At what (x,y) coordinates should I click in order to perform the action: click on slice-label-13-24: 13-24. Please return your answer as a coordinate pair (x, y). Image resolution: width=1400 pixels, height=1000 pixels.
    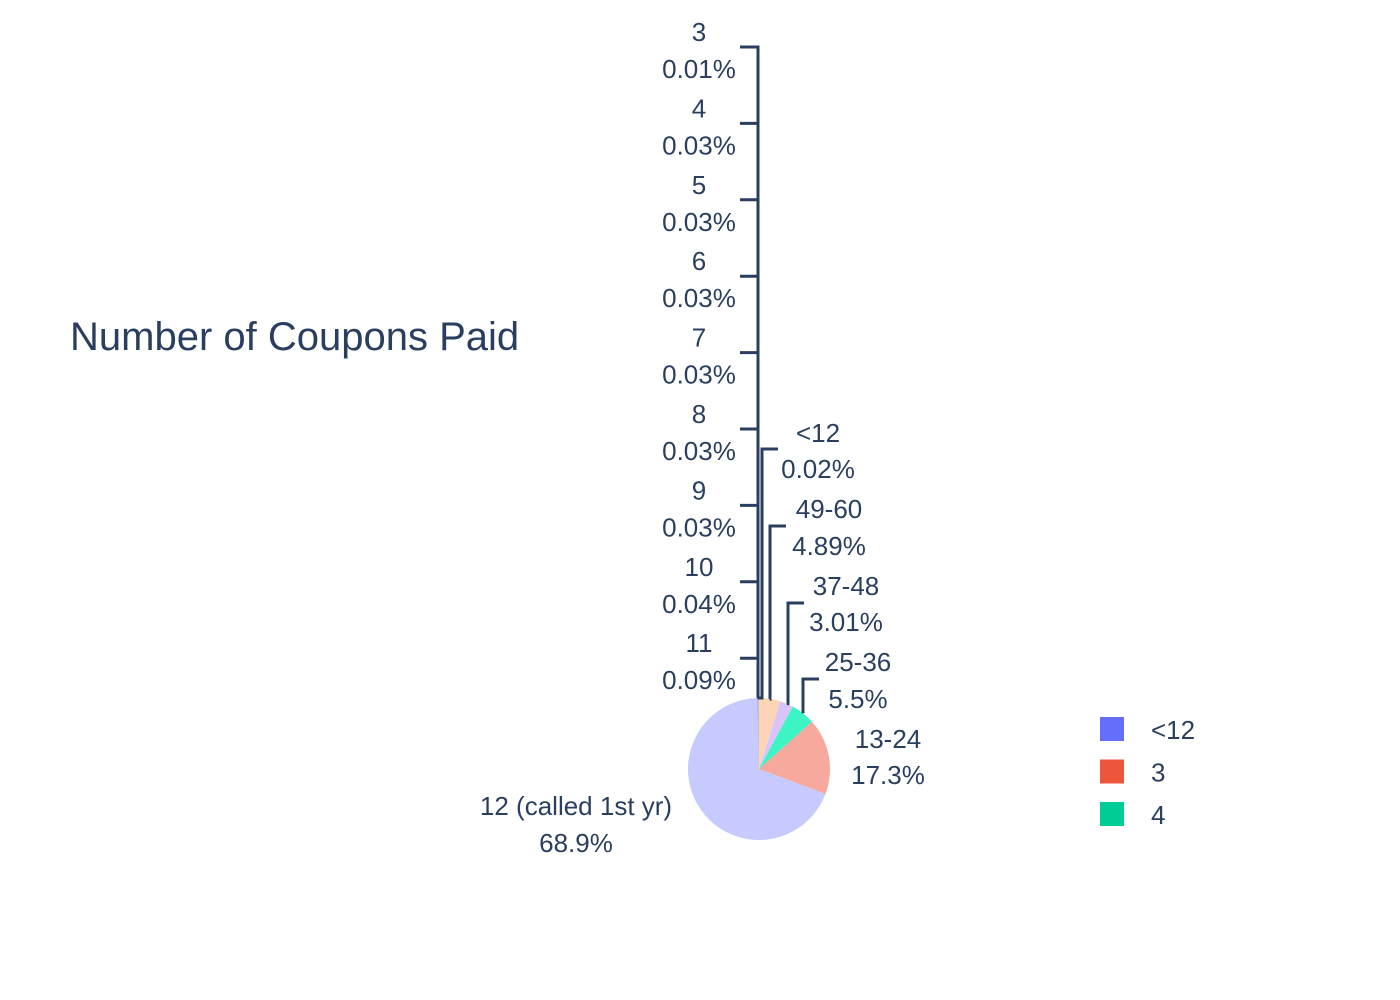
    Looking at the image, I should click on (888, 739).